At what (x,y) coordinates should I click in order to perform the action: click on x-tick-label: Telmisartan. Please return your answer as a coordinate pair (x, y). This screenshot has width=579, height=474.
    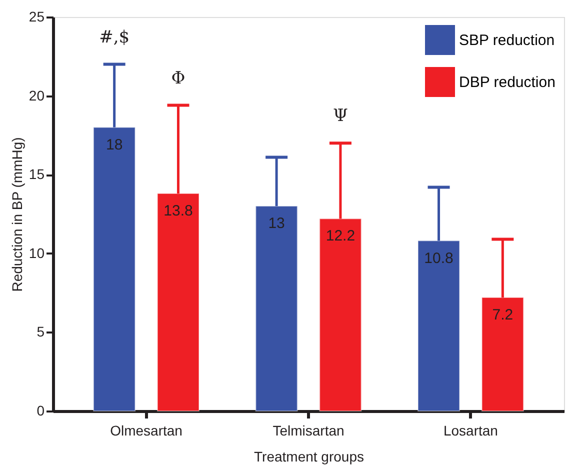
    Looking at the image, I should click on (308, 430).